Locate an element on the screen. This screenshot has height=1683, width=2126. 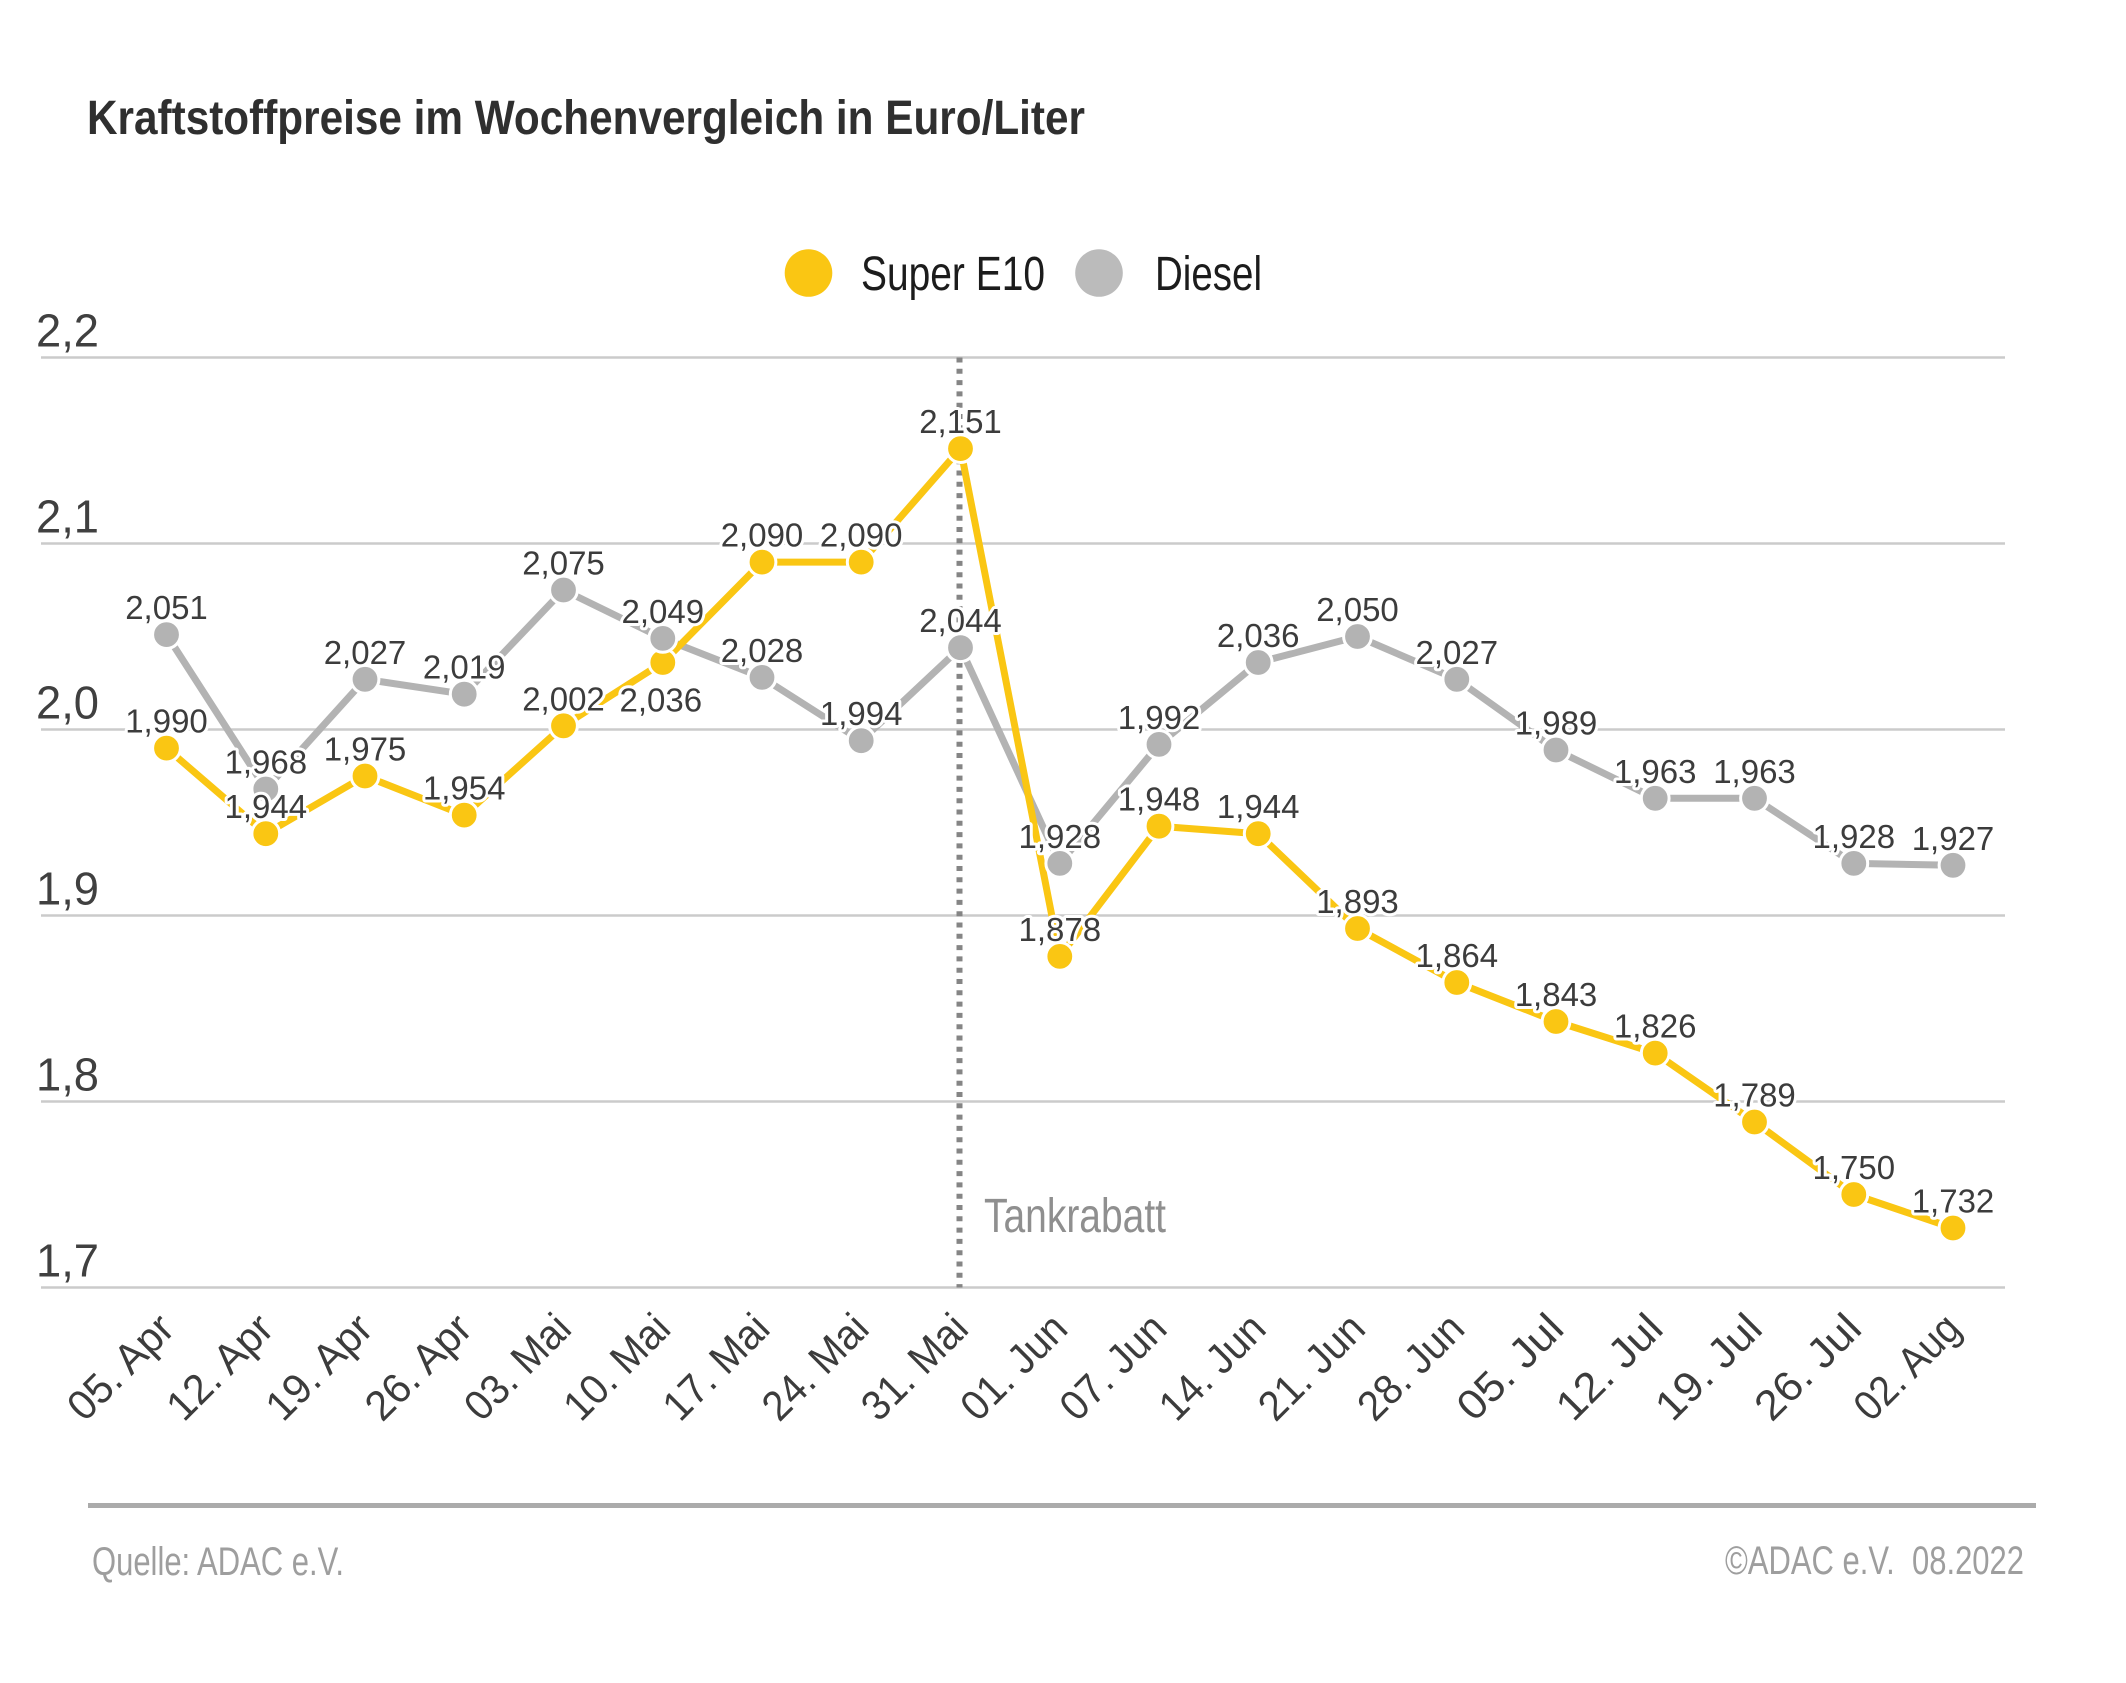
svg-text: 1,9 is located at coordinates (67, 889).